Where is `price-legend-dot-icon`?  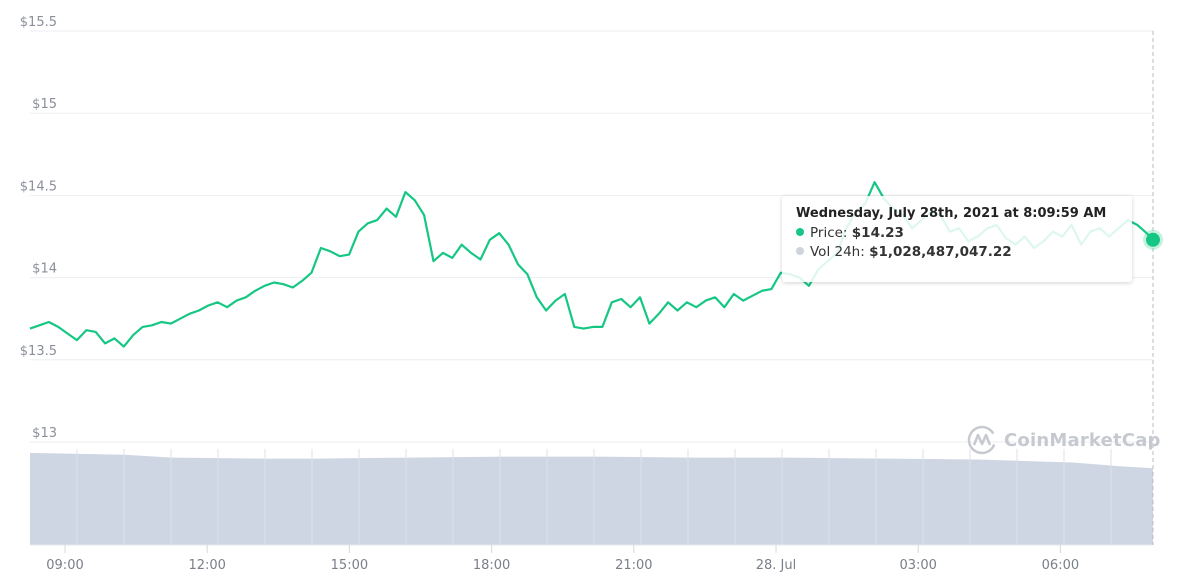 price-legend-dot-icon is located at coordinates (800, 232).